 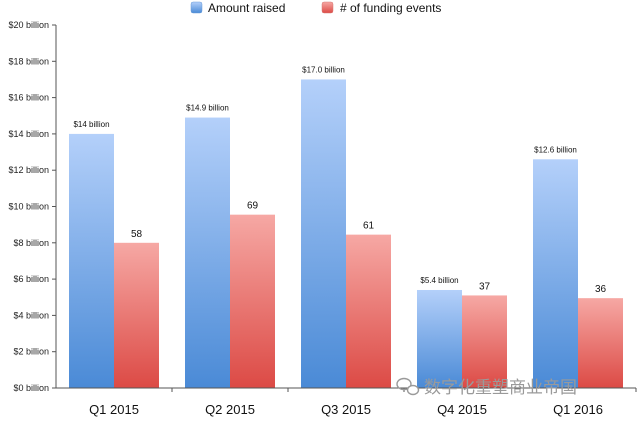 What do you see at coordinates (390, 8) in the screenshot?
I see `legend-label-funding-events: # of funding events` at bounding box center [390, 8].